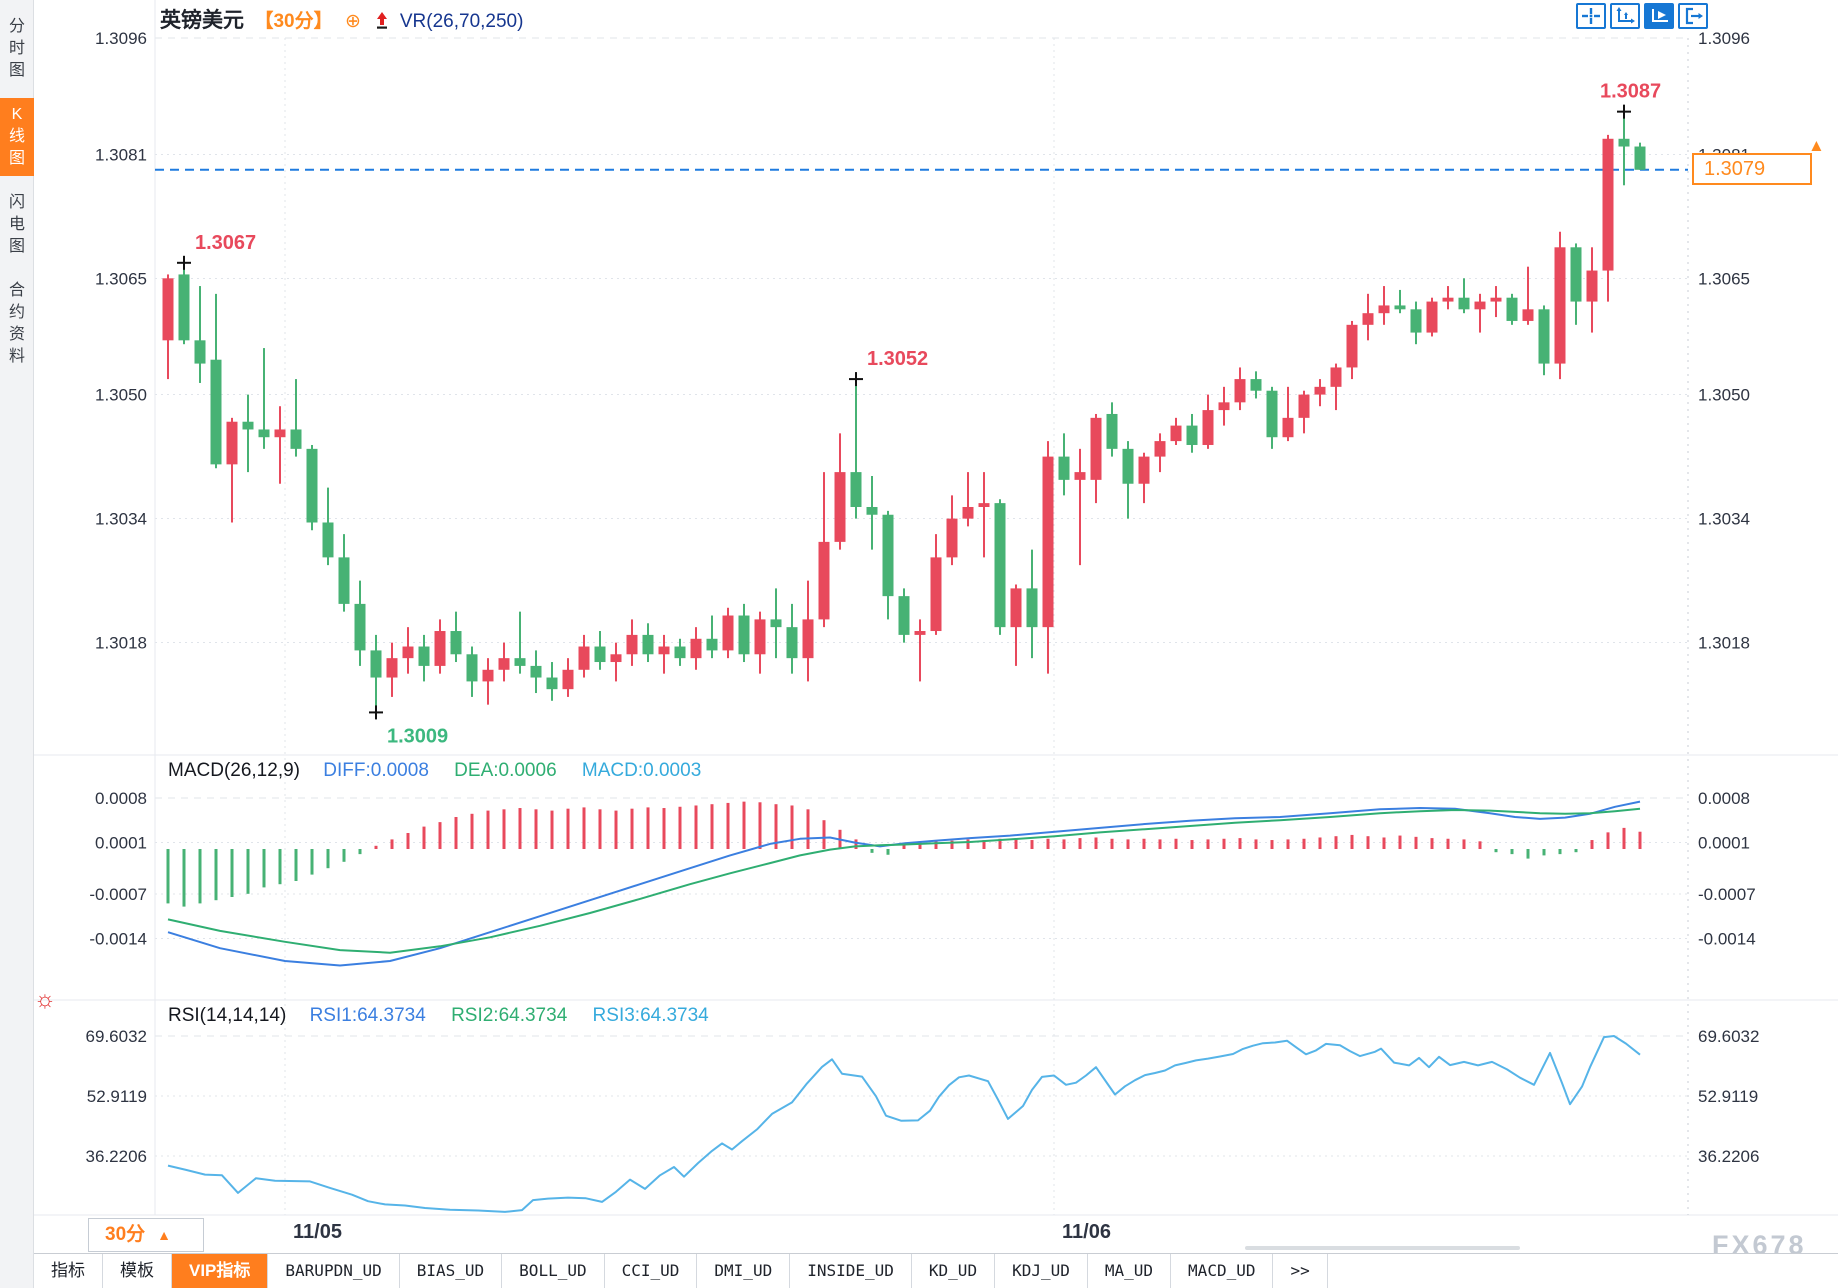  I want to click on tab-VIP: VIP指标, so click(220, 1271).